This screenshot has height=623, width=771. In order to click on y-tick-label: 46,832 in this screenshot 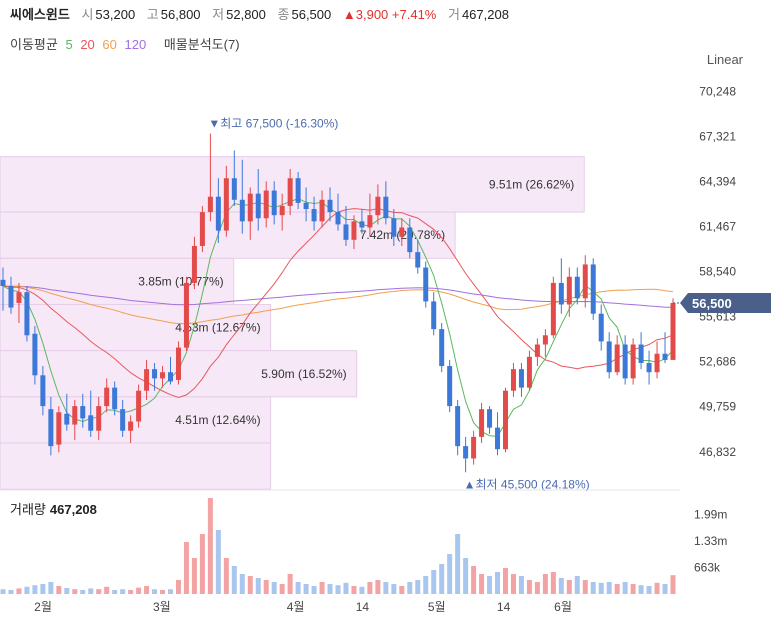, I will do `click(717, 452)`.